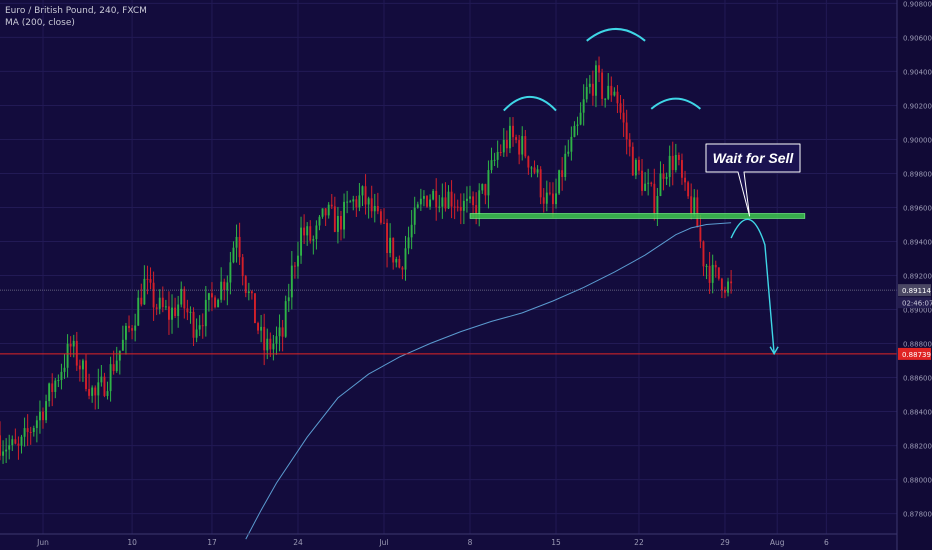 The width and height of the screenshot is (932, 550). What do you see at coordinates (917, 379) in the screenshot?
I see `y-tick-label: 0.88600` at bounding box center [917, 379].